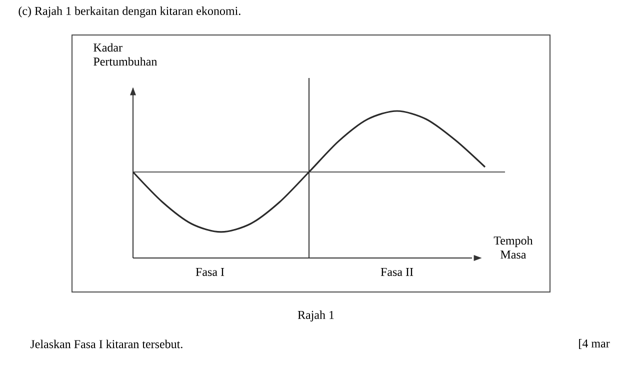 Image resolution: width=634 pixels, height=376 pixels. I want to click on y-axis-title: Kadar Pertumbuhan, so click(126, 54).